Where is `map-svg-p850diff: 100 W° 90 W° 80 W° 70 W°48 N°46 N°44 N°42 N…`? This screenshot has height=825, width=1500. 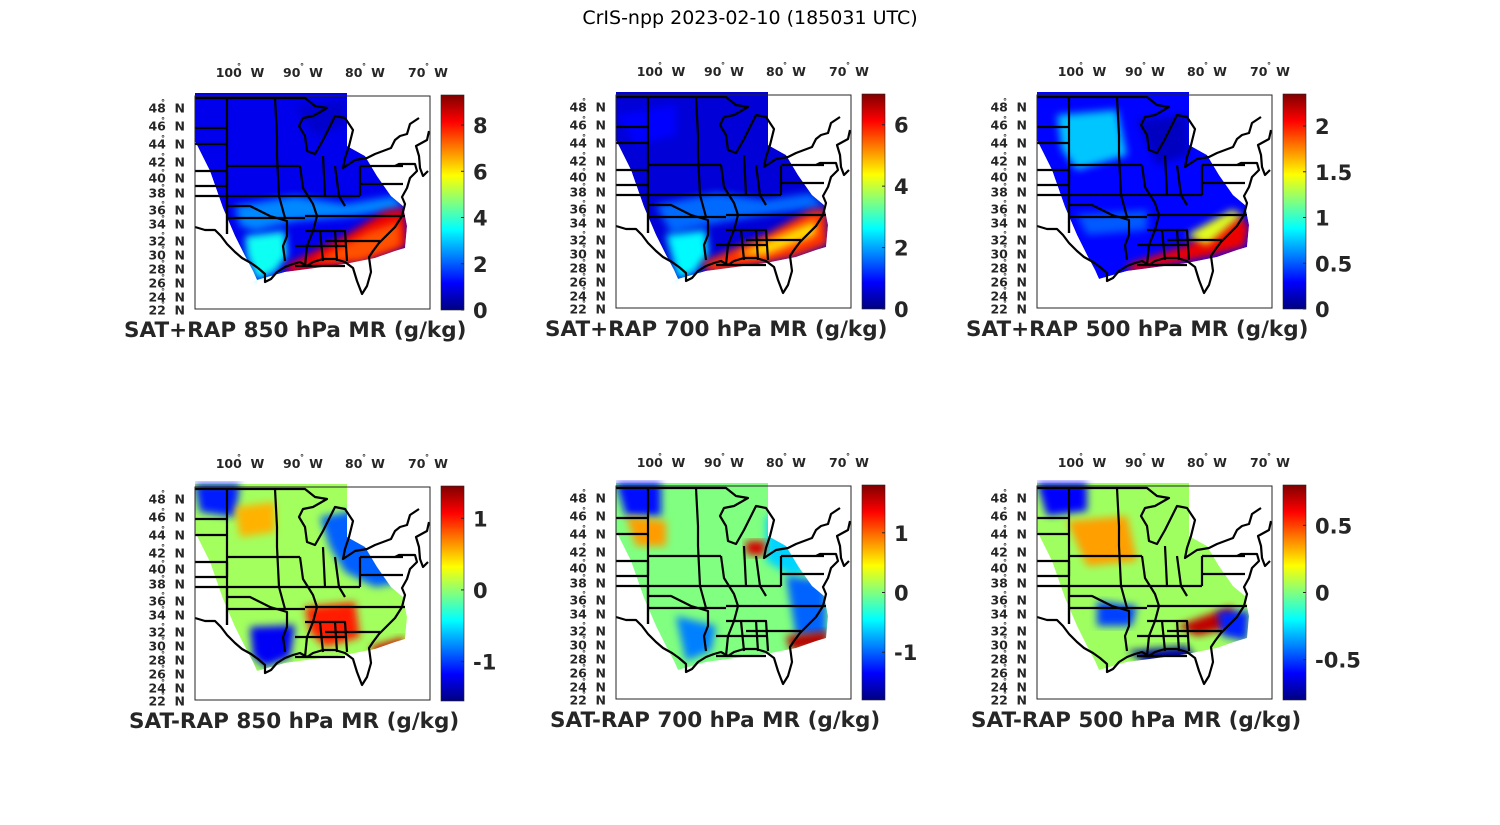 map-svg-p850diff: 100 W° 90 W° 80 W° 70 W°48 N°46 N°44 N°42 N… is located at coordinates (322, 581).